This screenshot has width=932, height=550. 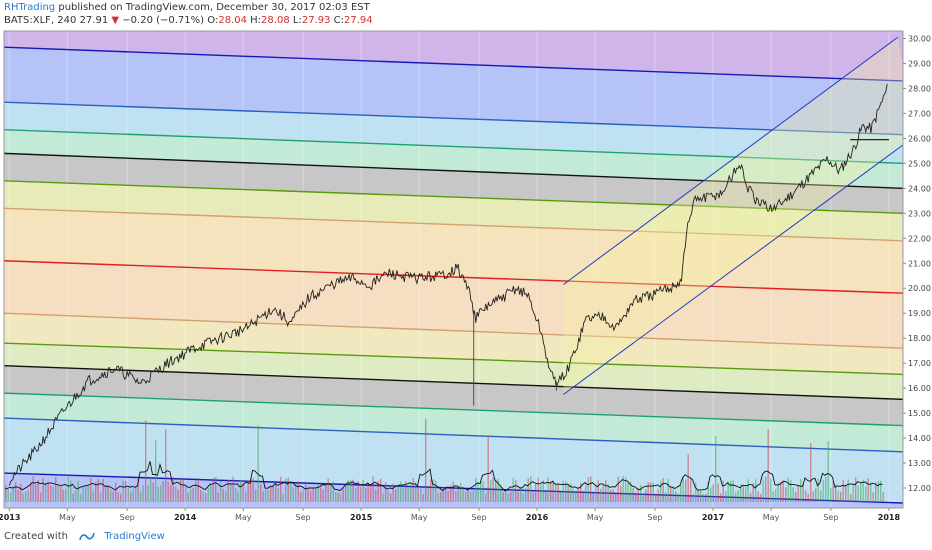 I want to click on price-tick-label: 14.00, so click(x=919, y=438).